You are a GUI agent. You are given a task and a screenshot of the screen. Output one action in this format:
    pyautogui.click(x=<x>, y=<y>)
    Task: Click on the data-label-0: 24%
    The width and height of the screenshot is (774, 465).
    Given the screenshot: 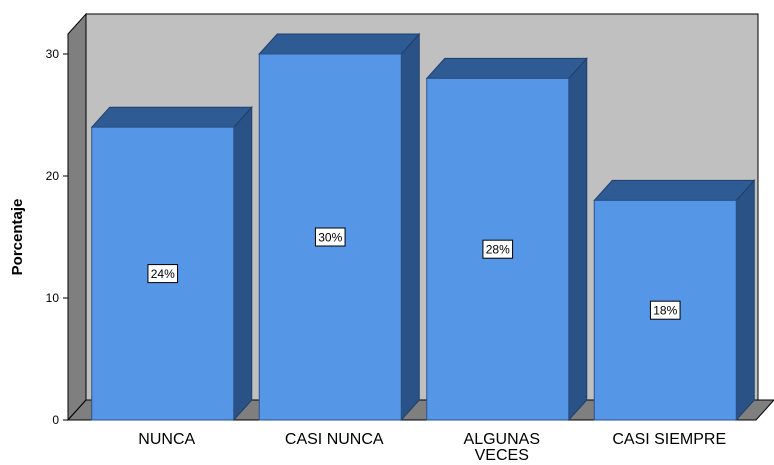 What is the action you would take?
    pyautogui.click(x=163, y=274)
    